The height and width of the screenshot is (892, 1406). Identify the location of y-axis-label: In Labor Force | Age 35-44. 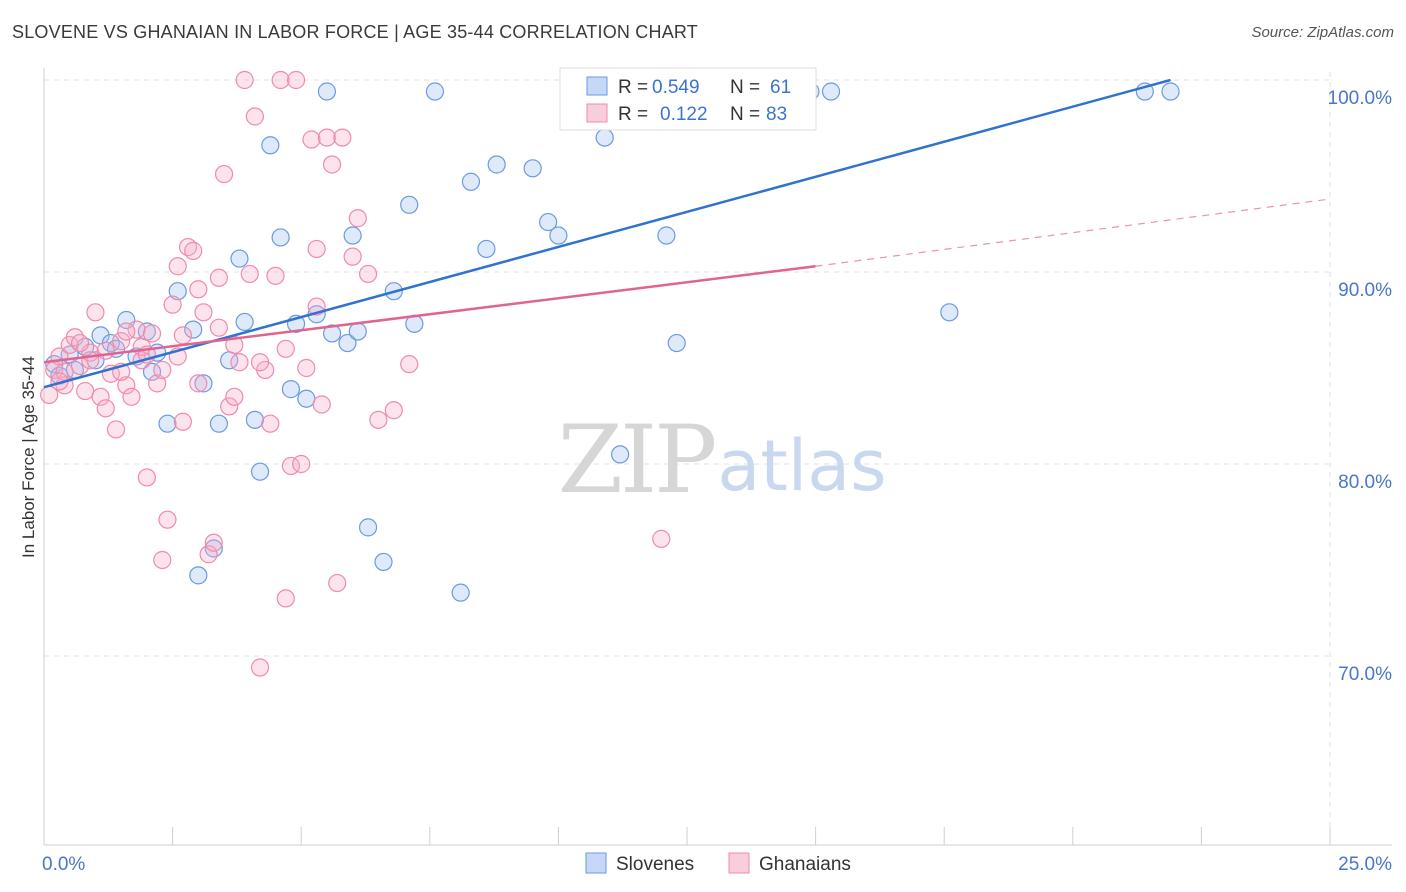
(28, 457).